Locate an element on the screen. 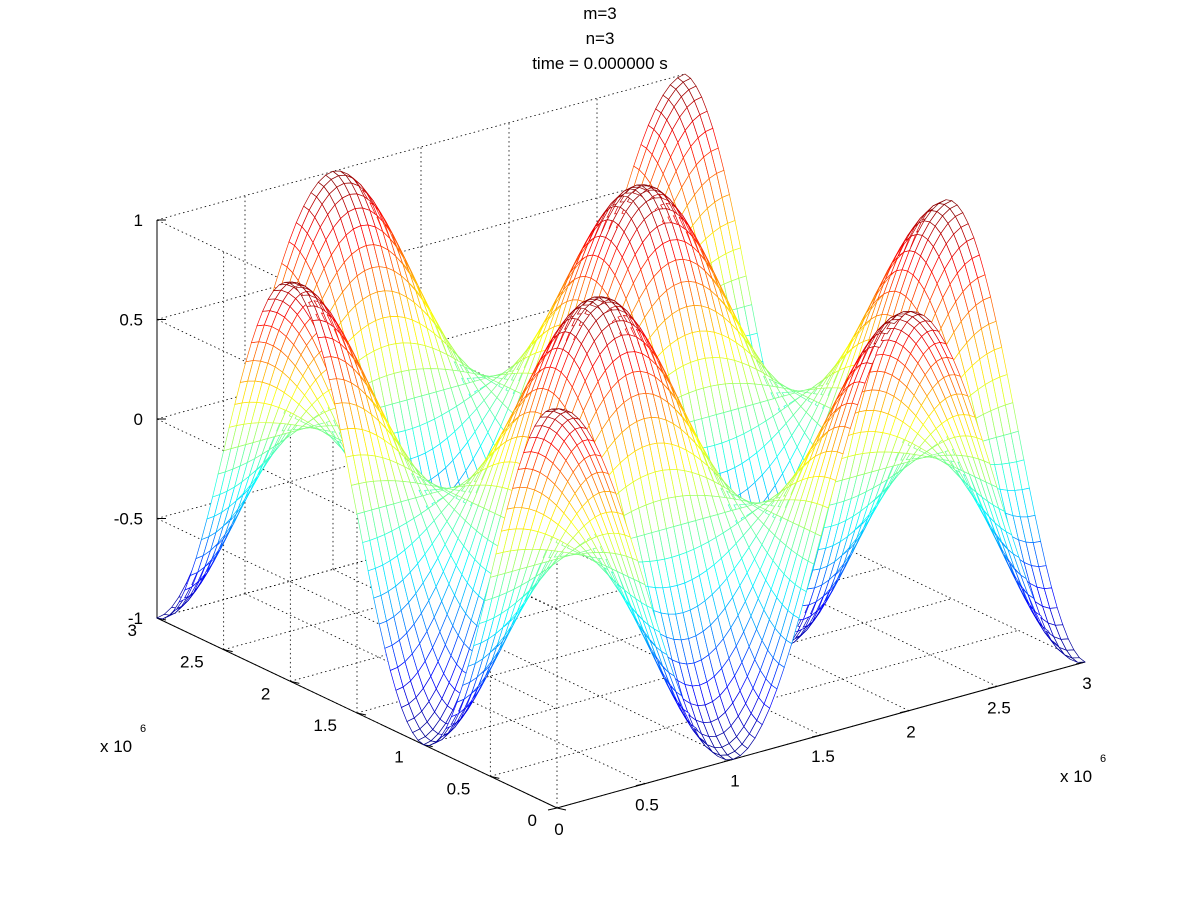  chart-title: m=3 n=3 time = 0.000000 s is located at coordinates (600, 38).